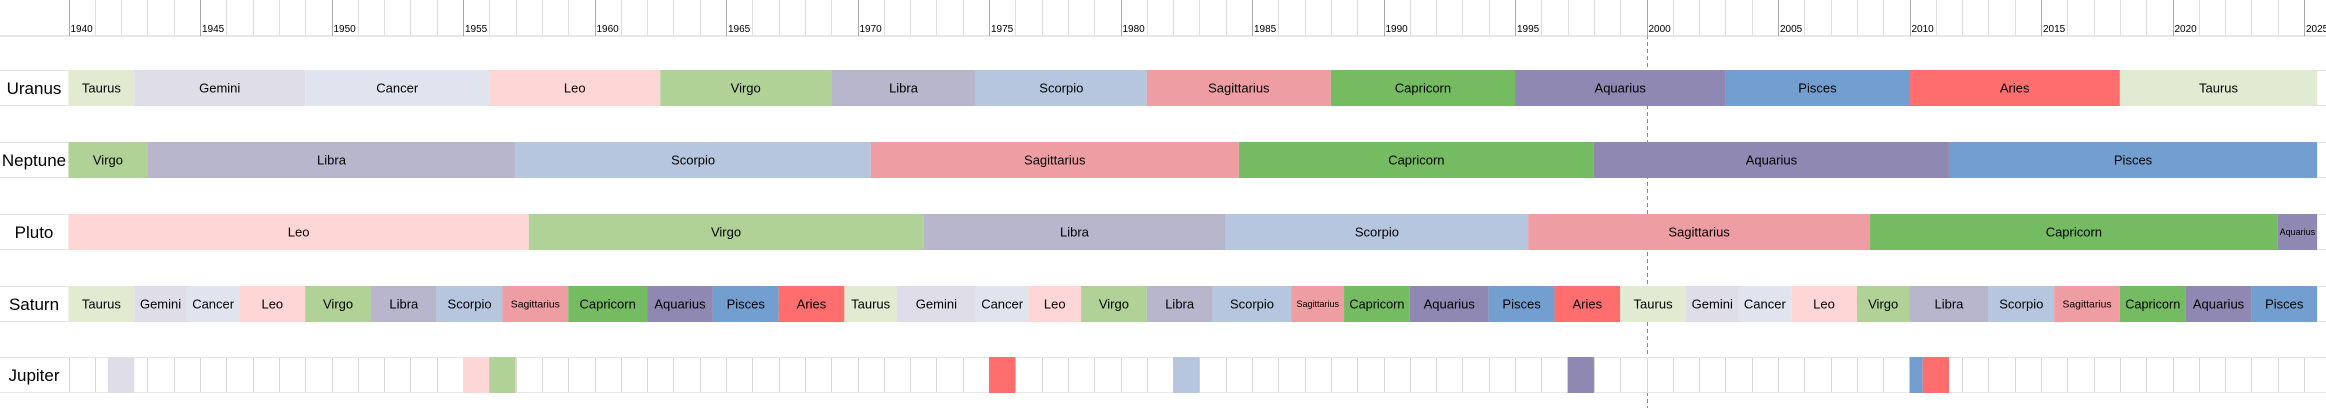 This screenshot has height=408, width=2326. What do you see at coordinates (213, 29) in the screenshot?
I see `x-tick-label: 1945` at bounding box center [213, 29].